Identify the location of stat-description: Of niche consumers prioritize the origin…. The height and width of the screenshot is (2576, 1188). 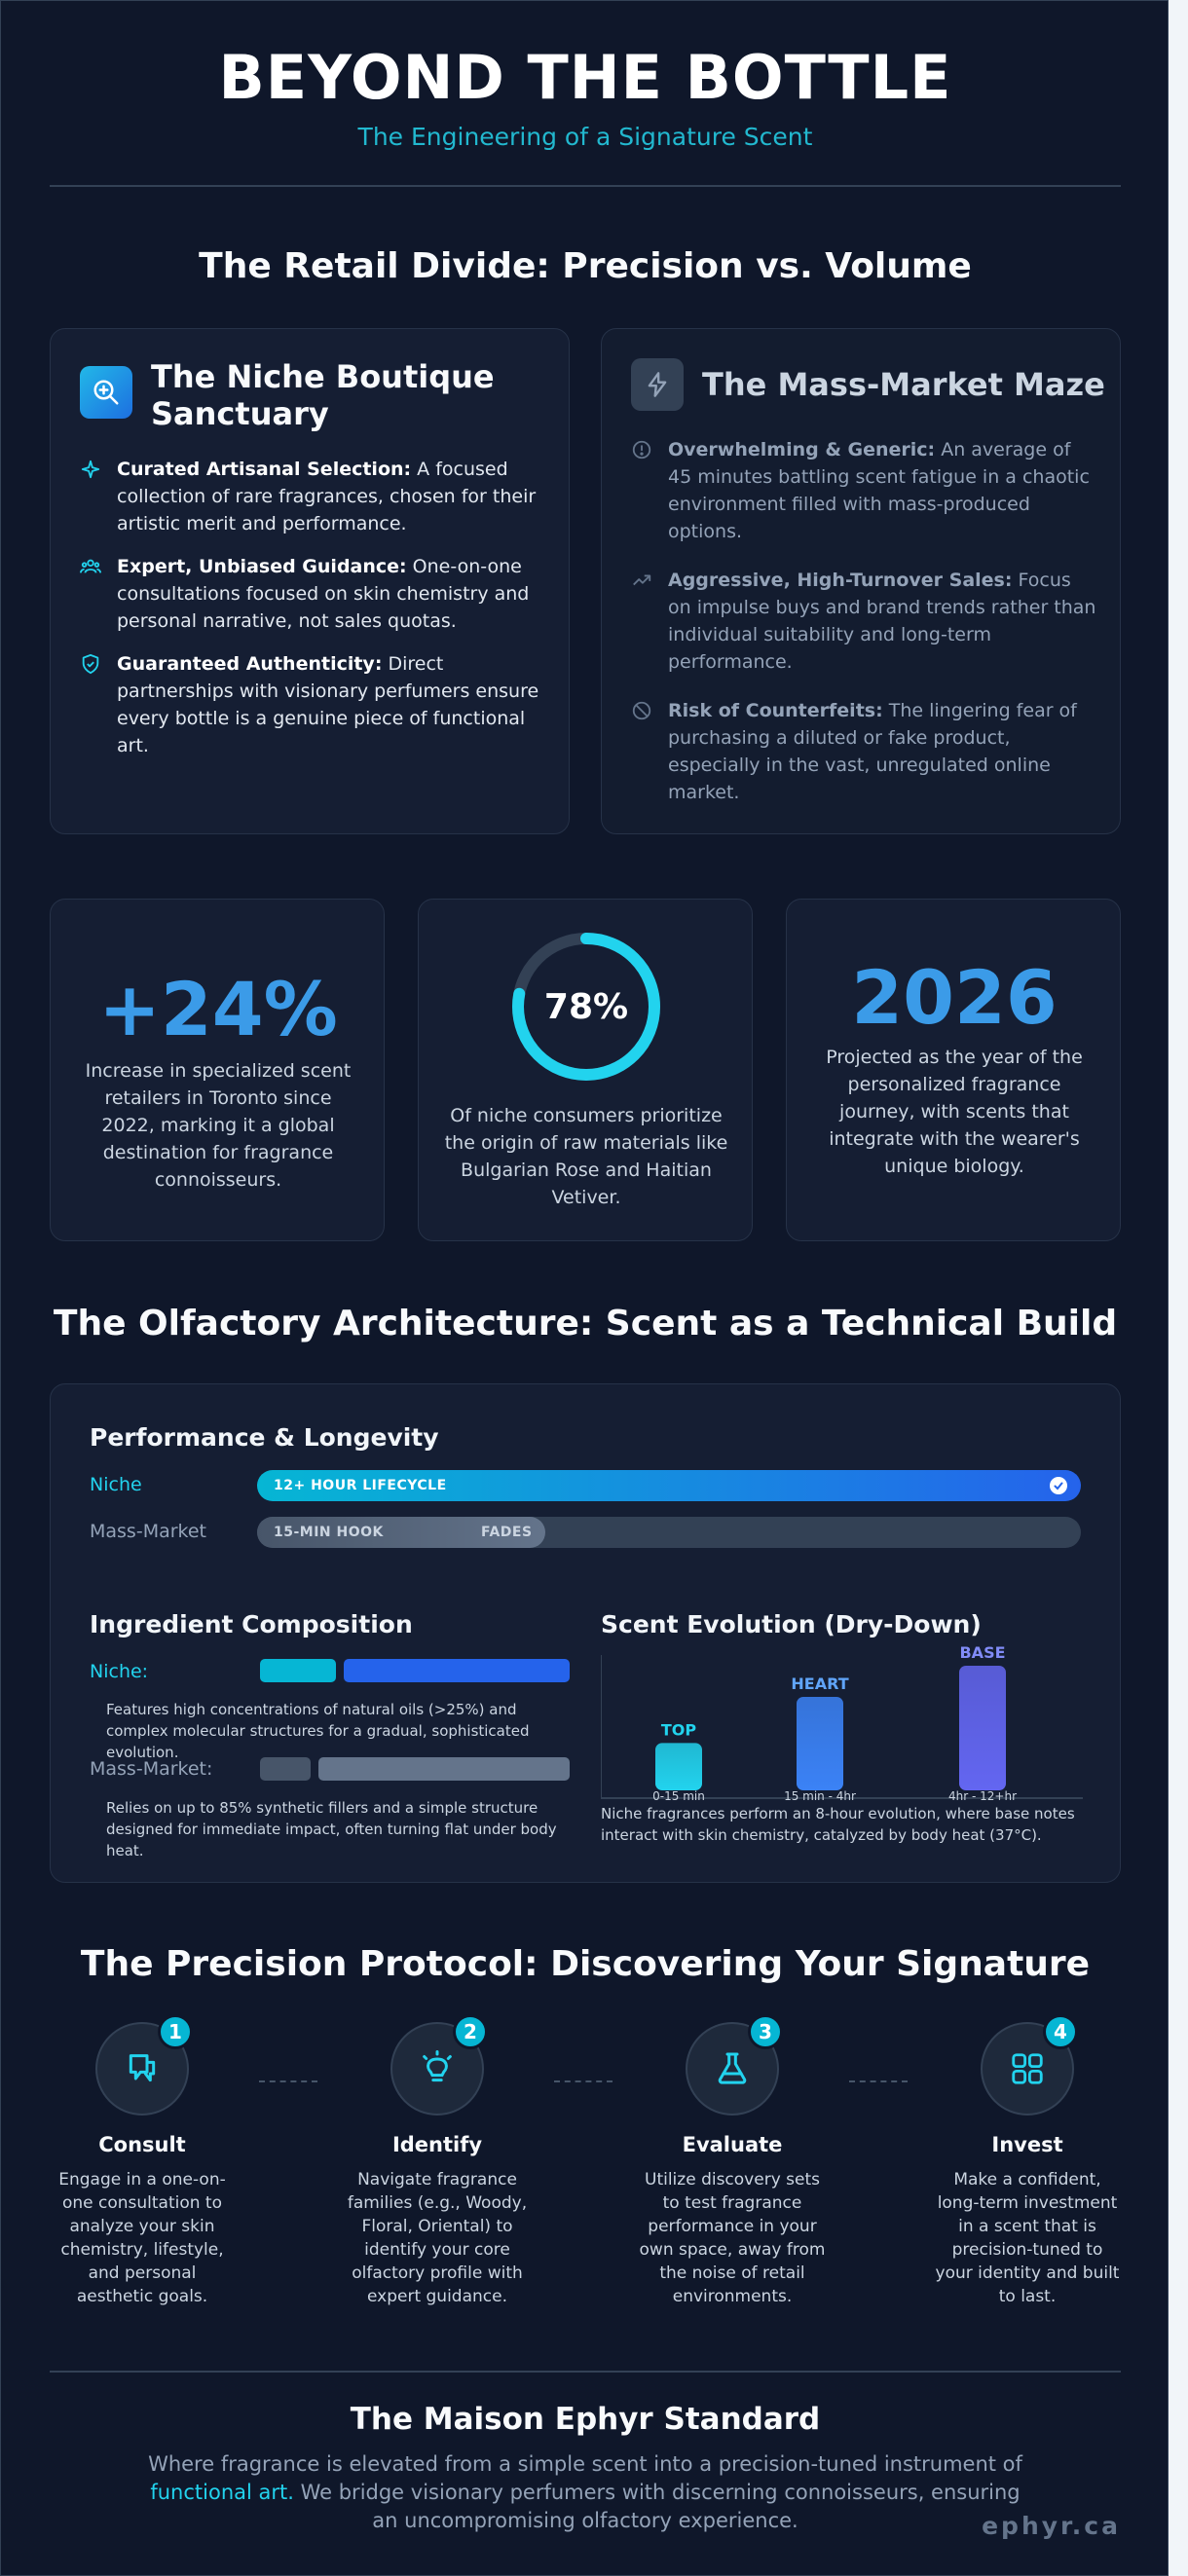
(586, 1156).